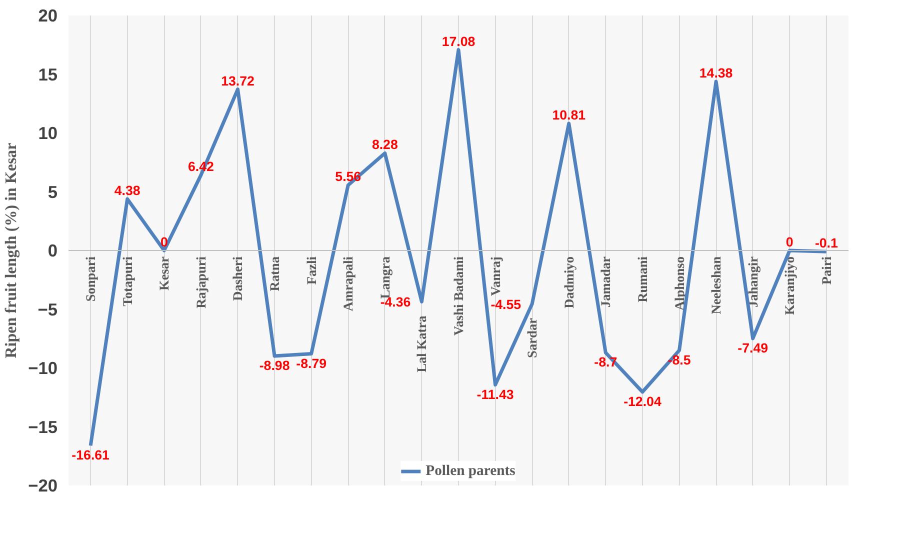 The width and height of the screenshot is (908, 545). I want to click on x-tick-label: Rajapuri, so click(200, 282).